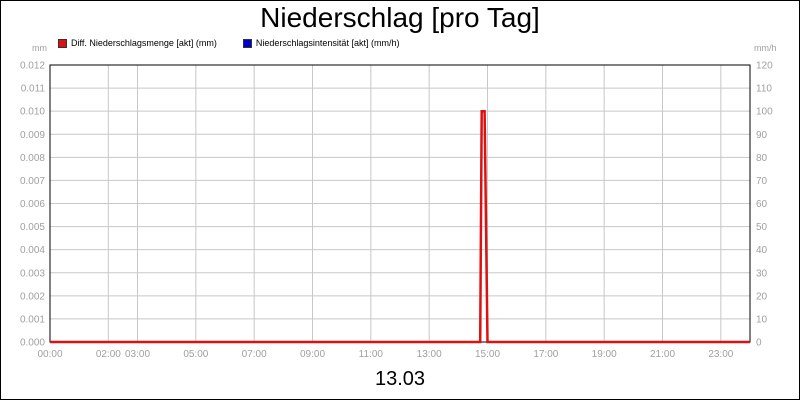  I want to click on left-tick-label: 0.010, so click(32, 112).